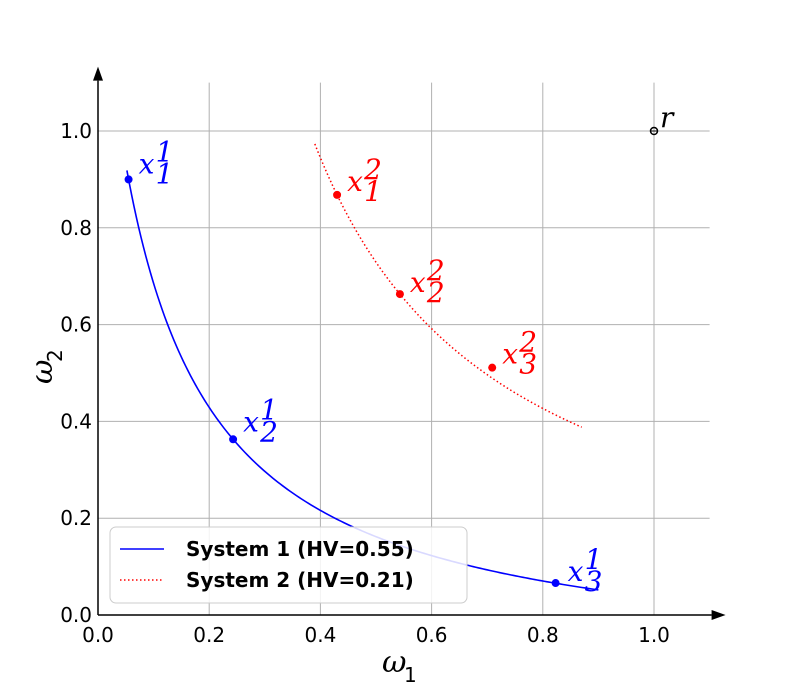  I want to click on y-tick-label: 0.0, so click(76, 615).